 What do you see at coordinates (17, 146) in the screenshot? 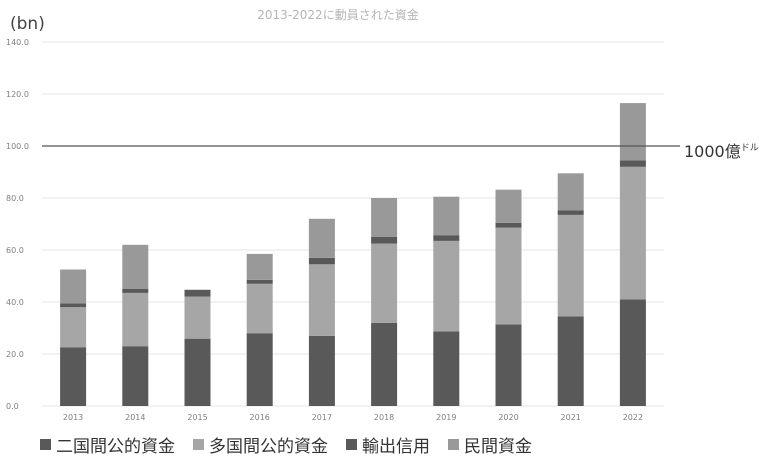
I see `y-tick-label: 100.0` at bounding box center [17, 146].